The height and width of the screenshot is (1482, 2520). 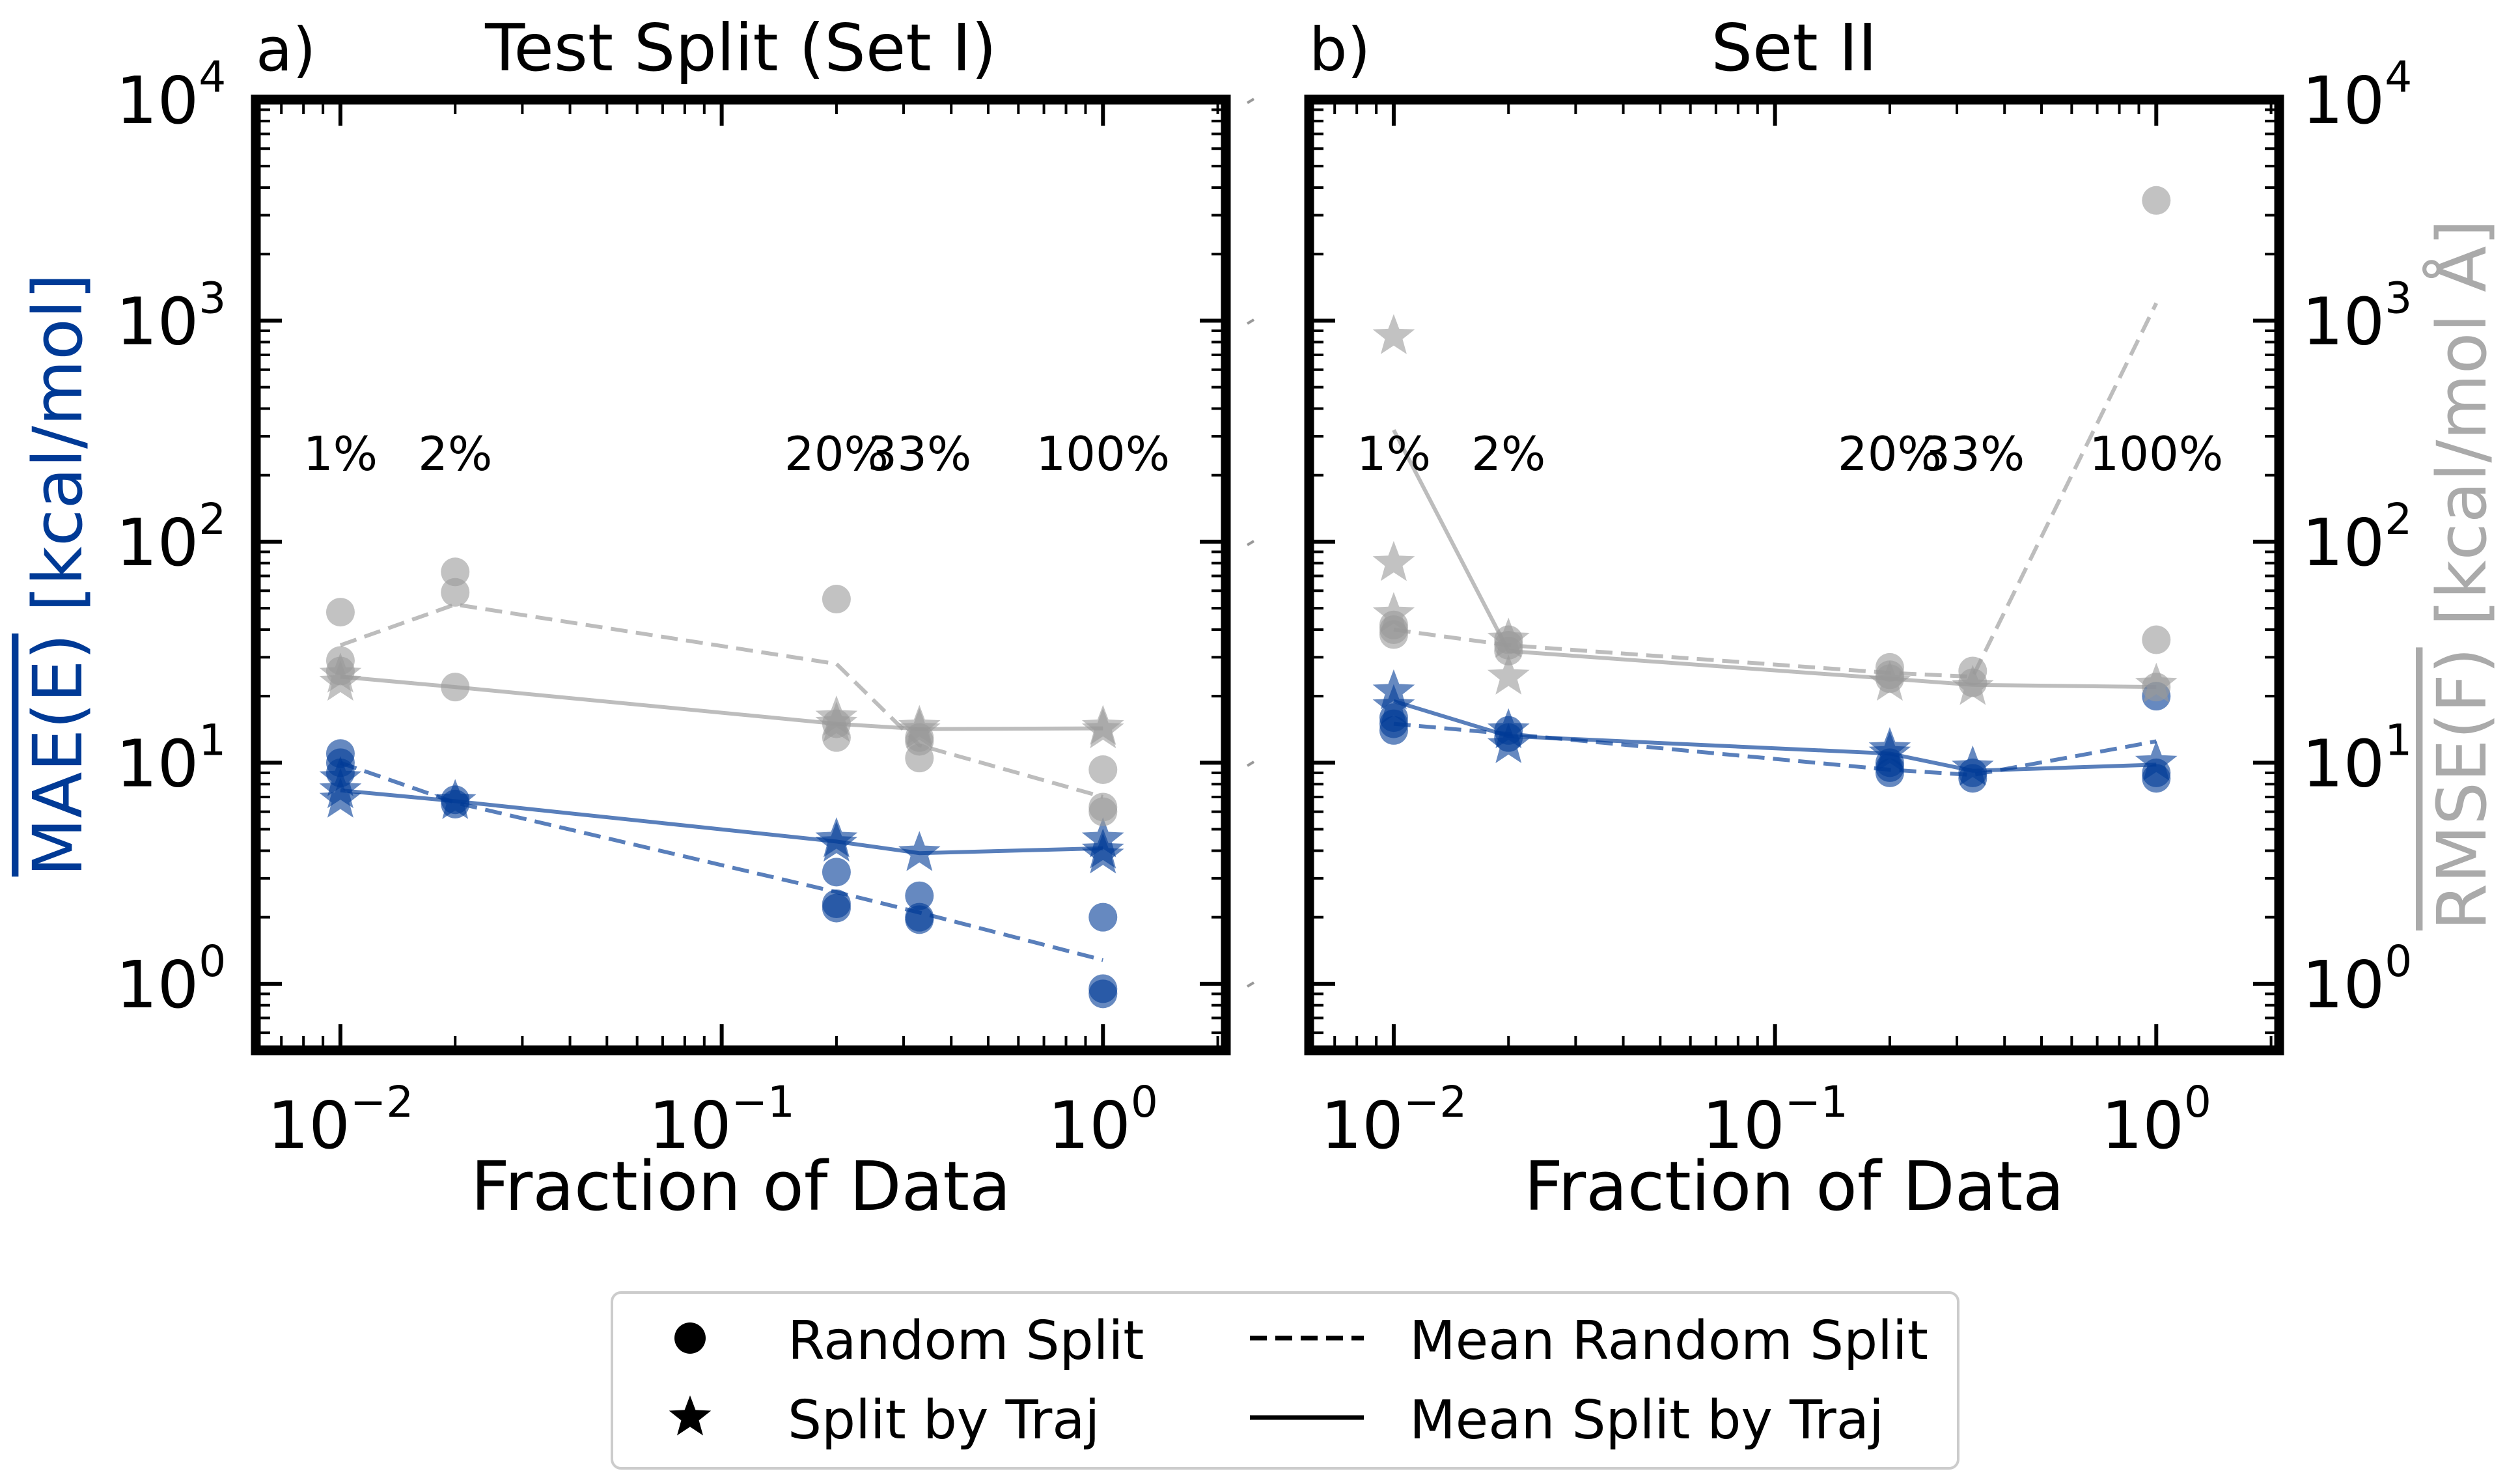 I want to click on between-panel-marks, so click(x=1251, y=543).